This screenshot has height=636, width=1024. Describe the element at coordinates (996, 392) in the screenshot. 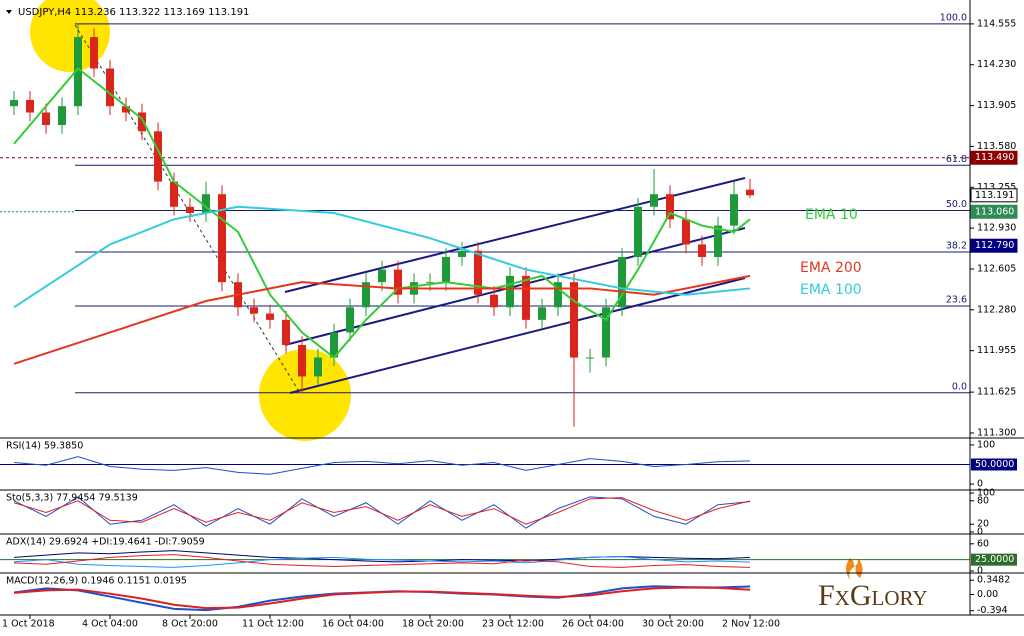

I see `y-tick-label: 111.625` at that location.